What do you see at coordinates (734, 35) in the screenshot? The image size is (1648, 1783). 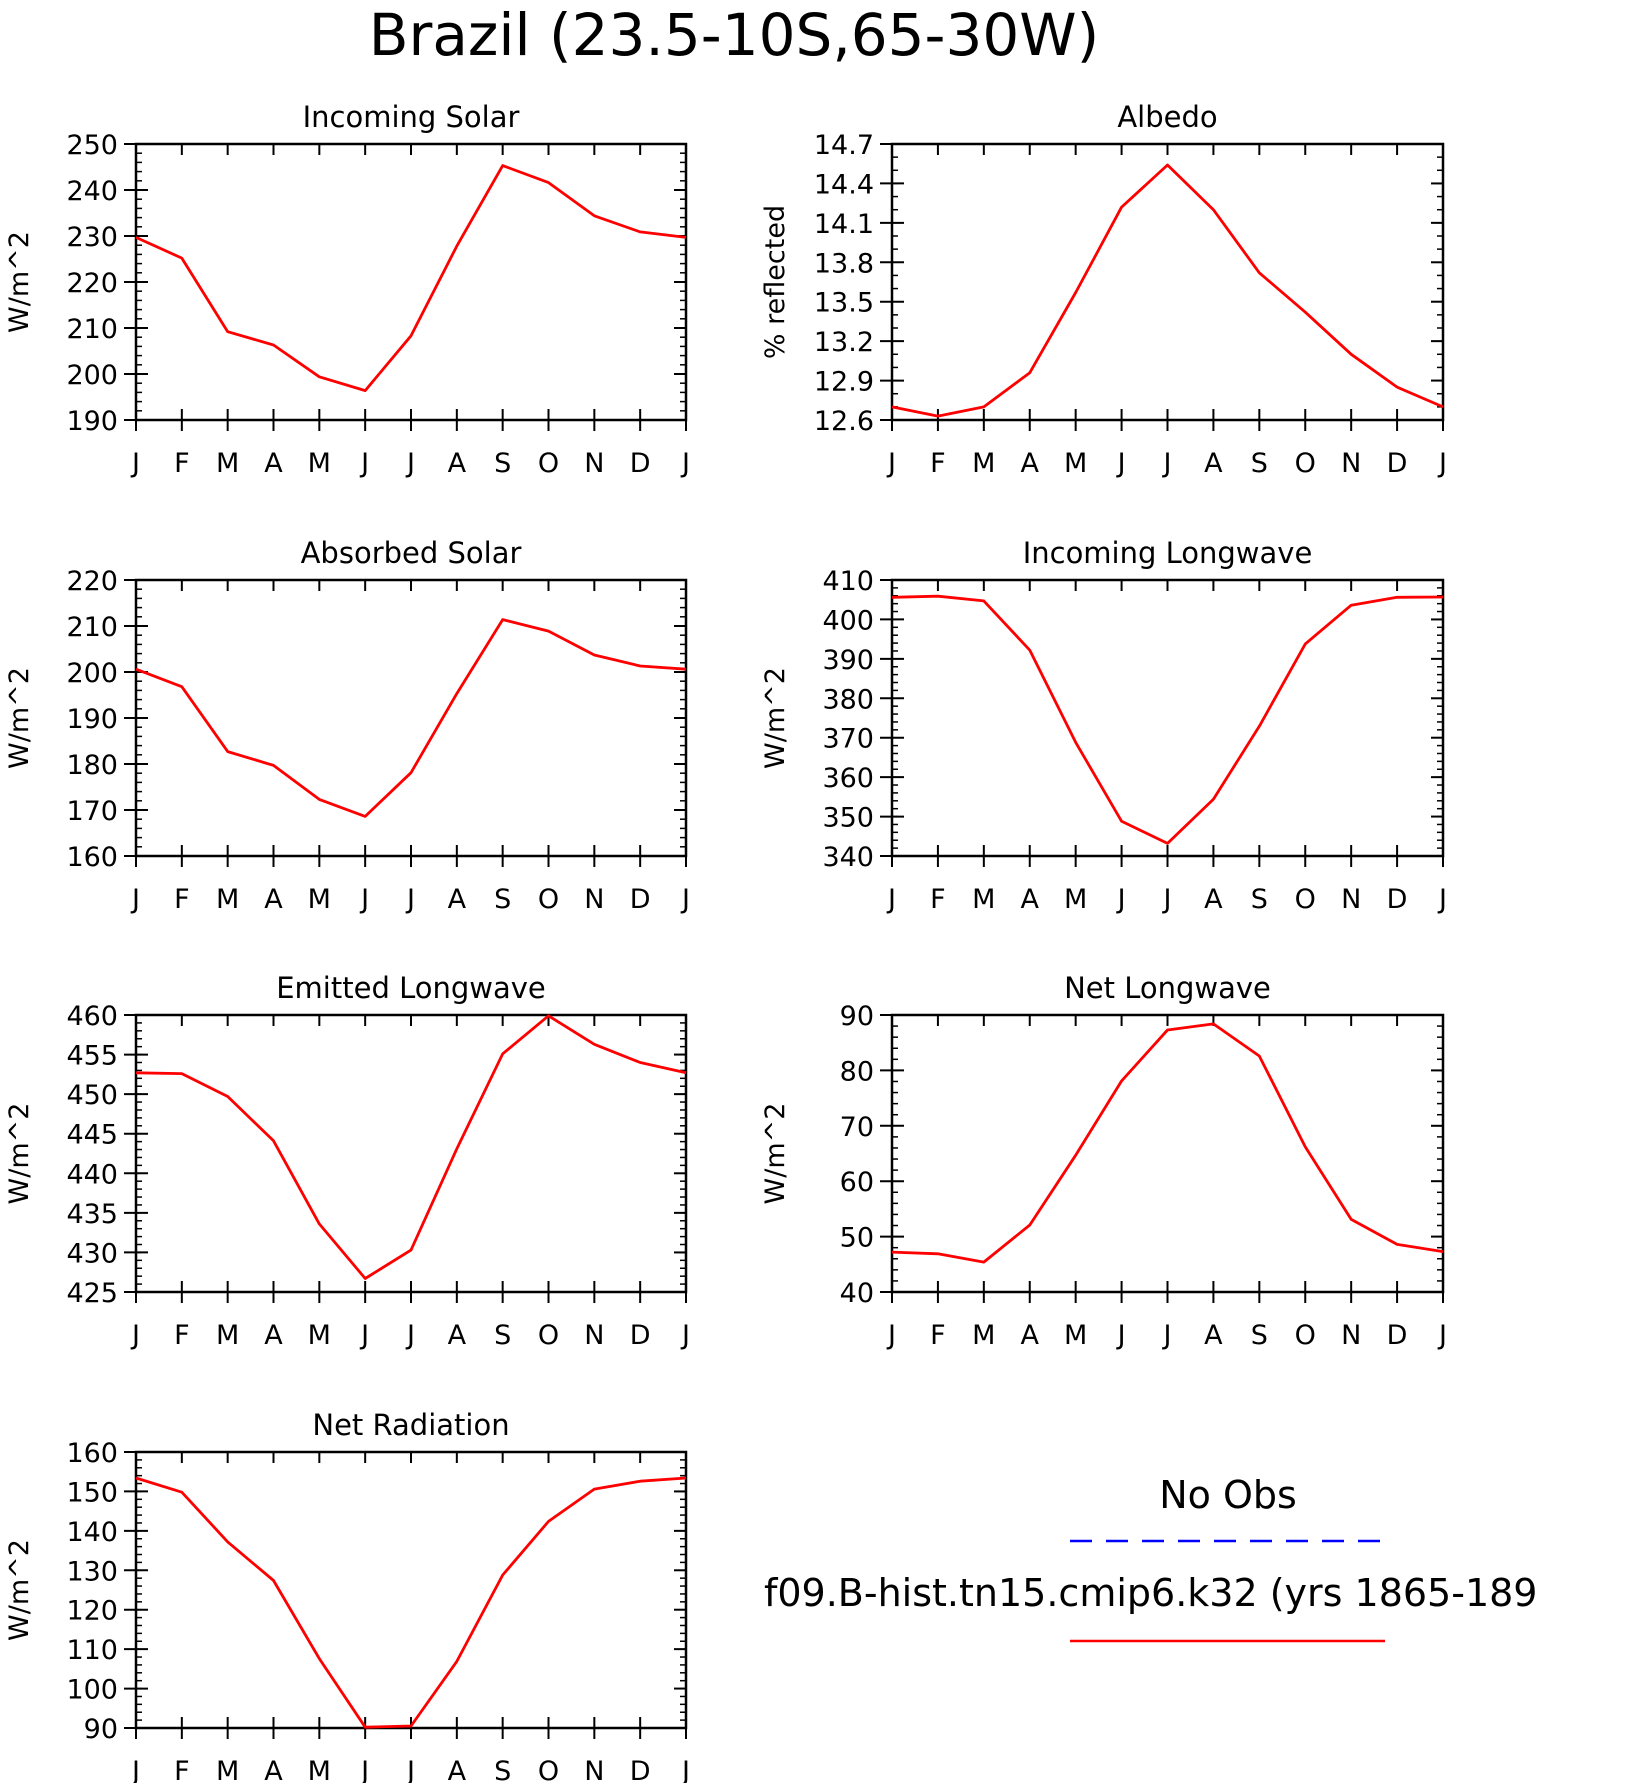 I see `figure-title: Brazil (23.5-10S,65-30W)` at bounding box center [734, 35].